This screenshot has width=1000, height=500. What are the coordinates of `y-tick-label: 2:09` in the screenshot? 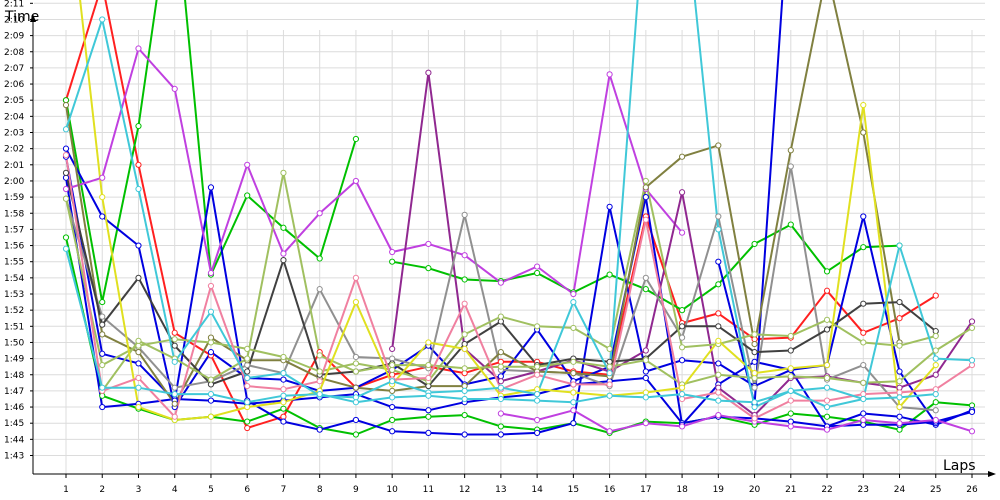 It's located at (14, 37).